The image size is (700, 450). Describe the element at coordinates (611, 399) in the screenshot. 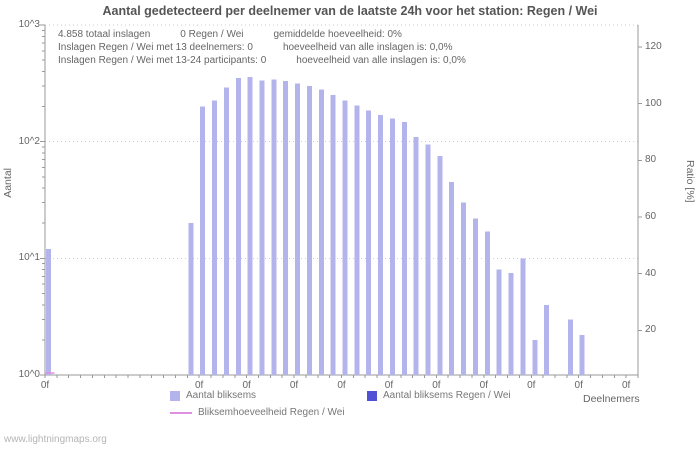

I see `x-axis-label: Deelnemers` at that location.